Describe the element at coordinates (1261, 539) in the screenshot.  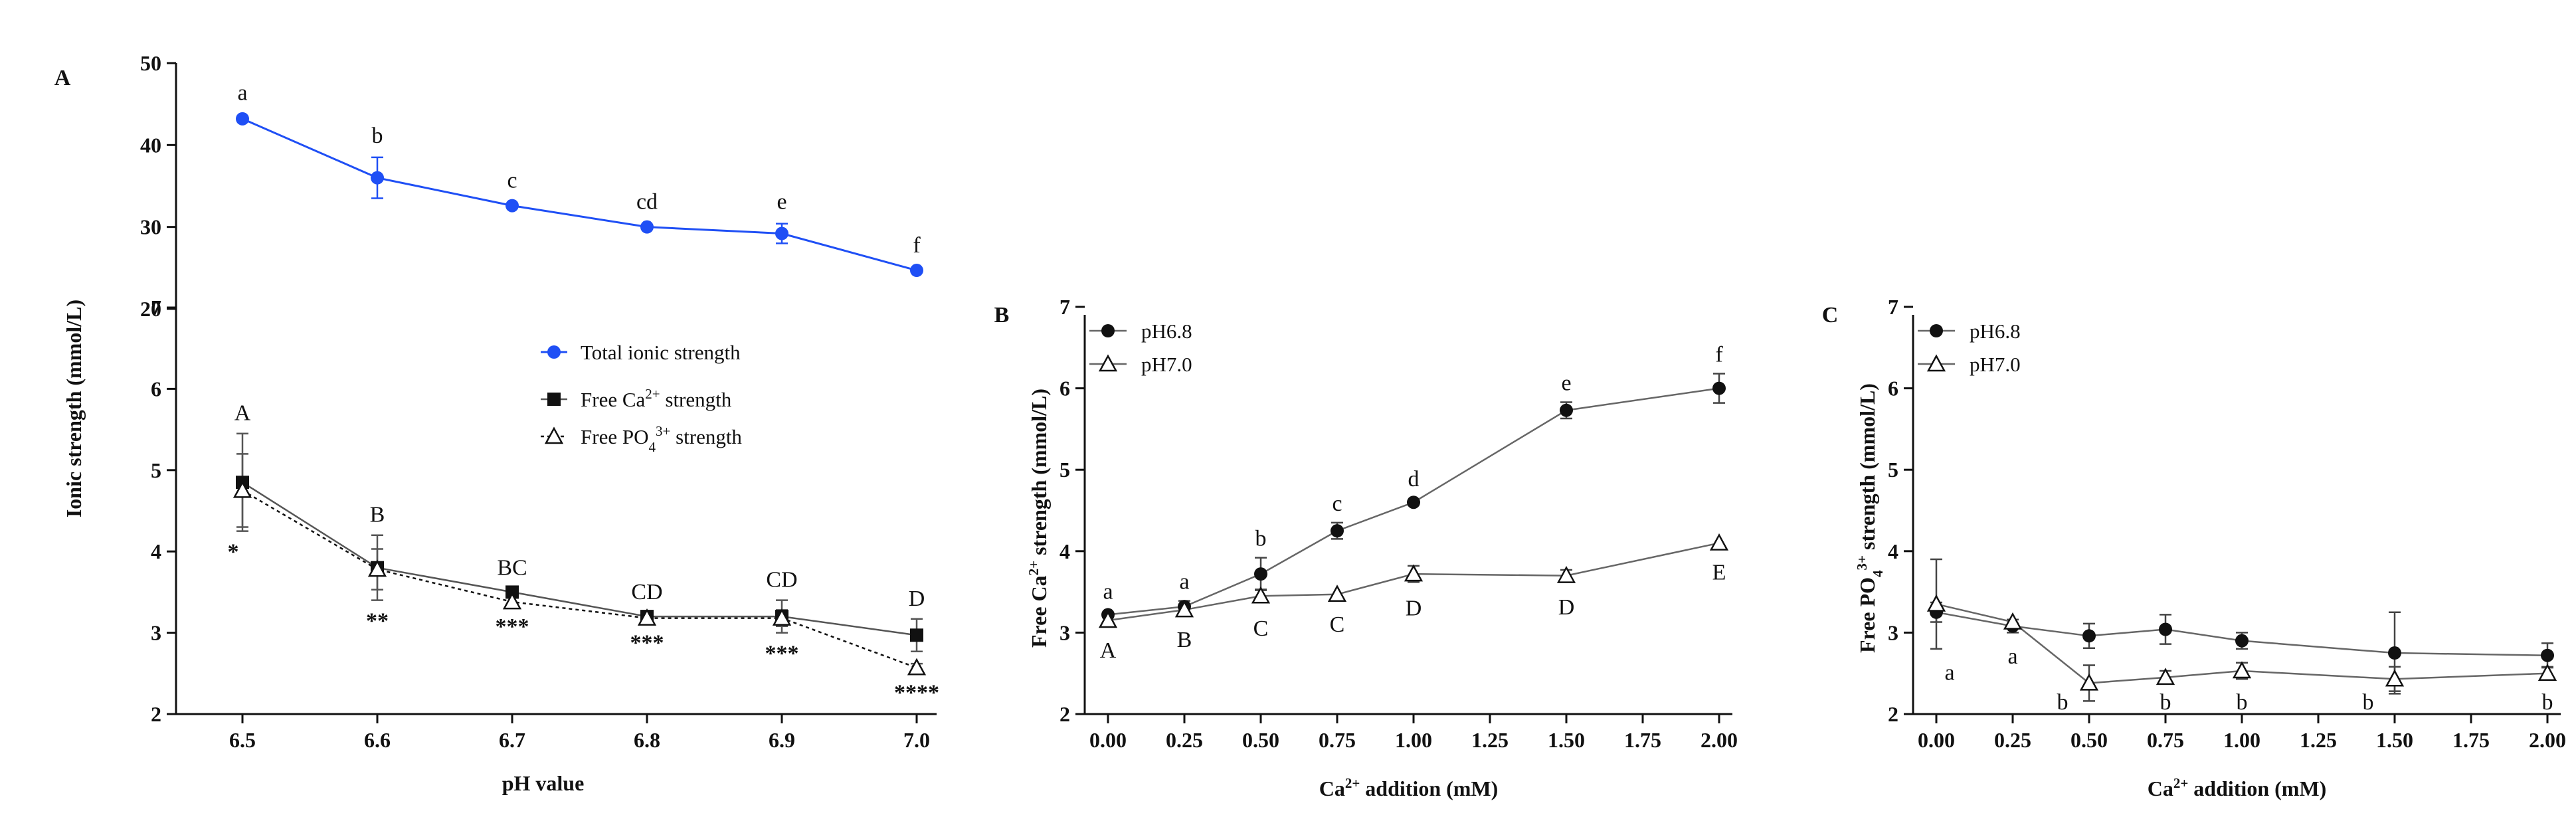
I see `panel-b-ph68-letter: b` at that location.